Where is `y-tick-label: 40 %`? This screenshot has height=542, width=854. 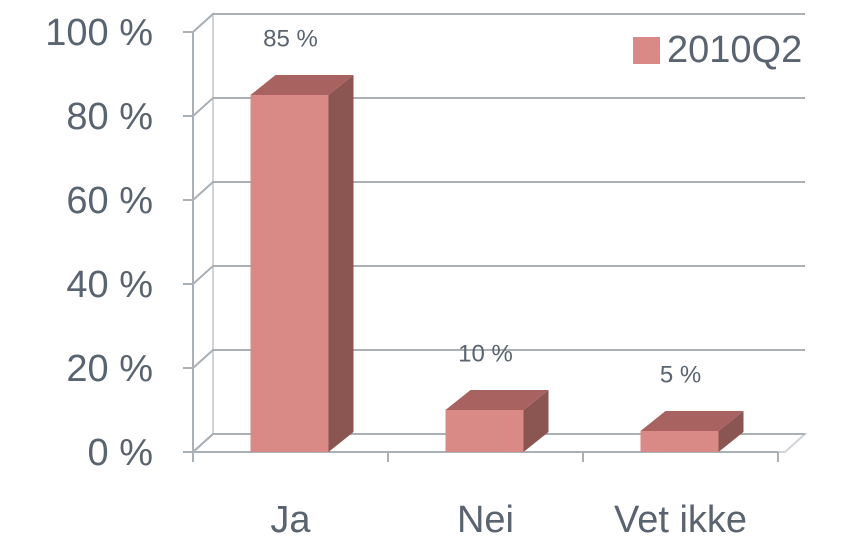 y-tick-label: 40 % is located at coordinates (109, 285).